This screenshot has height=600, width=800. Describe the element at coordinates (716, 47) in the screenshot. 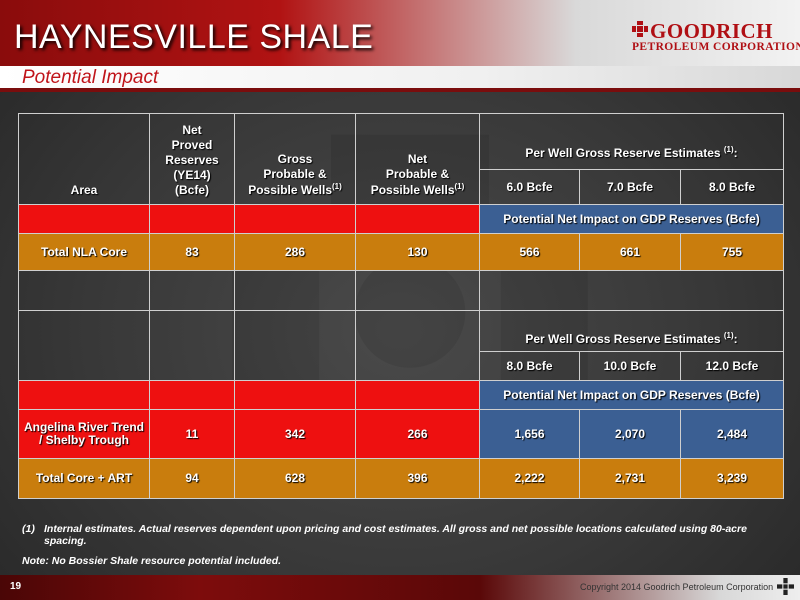

I see `logo-corporation: PETROLEUM CORPORATION` at that location.